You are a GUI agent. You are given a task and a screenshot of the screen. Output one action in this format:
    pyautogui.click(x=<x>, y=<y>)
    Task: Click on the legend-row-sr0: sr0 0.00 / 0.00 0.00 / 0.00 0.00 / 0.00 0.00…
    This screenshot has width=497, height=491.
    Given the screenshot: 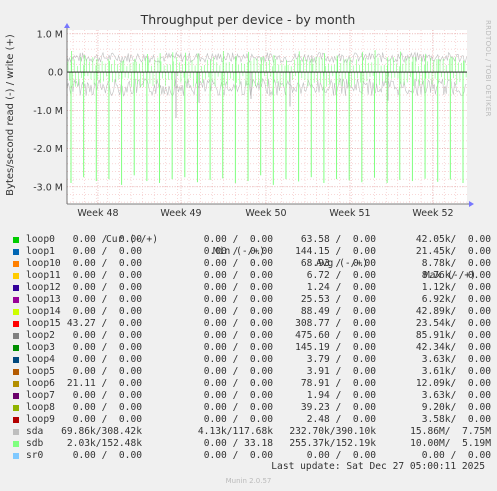 What is the action you would take?
    pyautogui.click(x=248, y=456)
    